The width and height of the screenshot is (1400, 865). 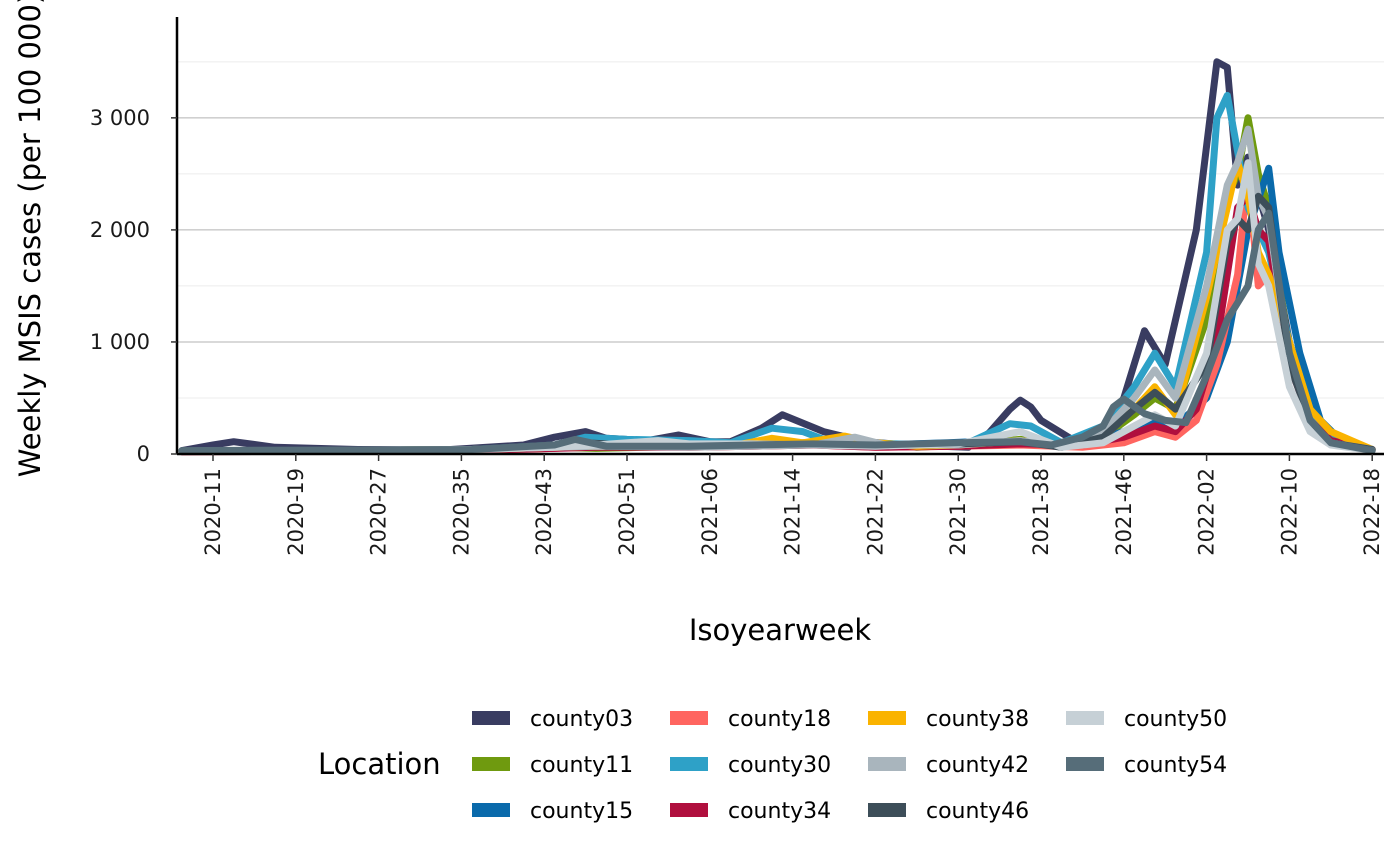 I want to click on legend-label-county03: county03, so click(x=581, y=719).